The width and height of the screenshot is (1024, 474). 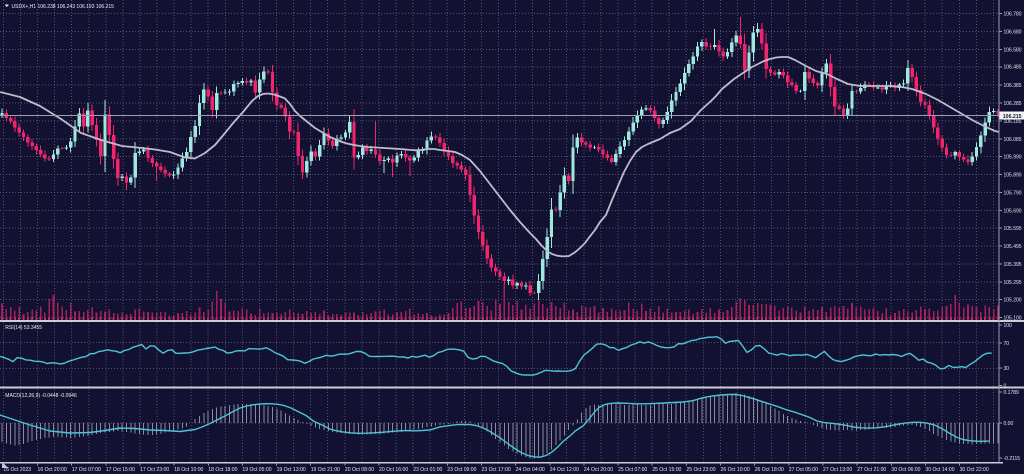 I want to click on svg-text: 106.680, so click(x=1013, y=32).